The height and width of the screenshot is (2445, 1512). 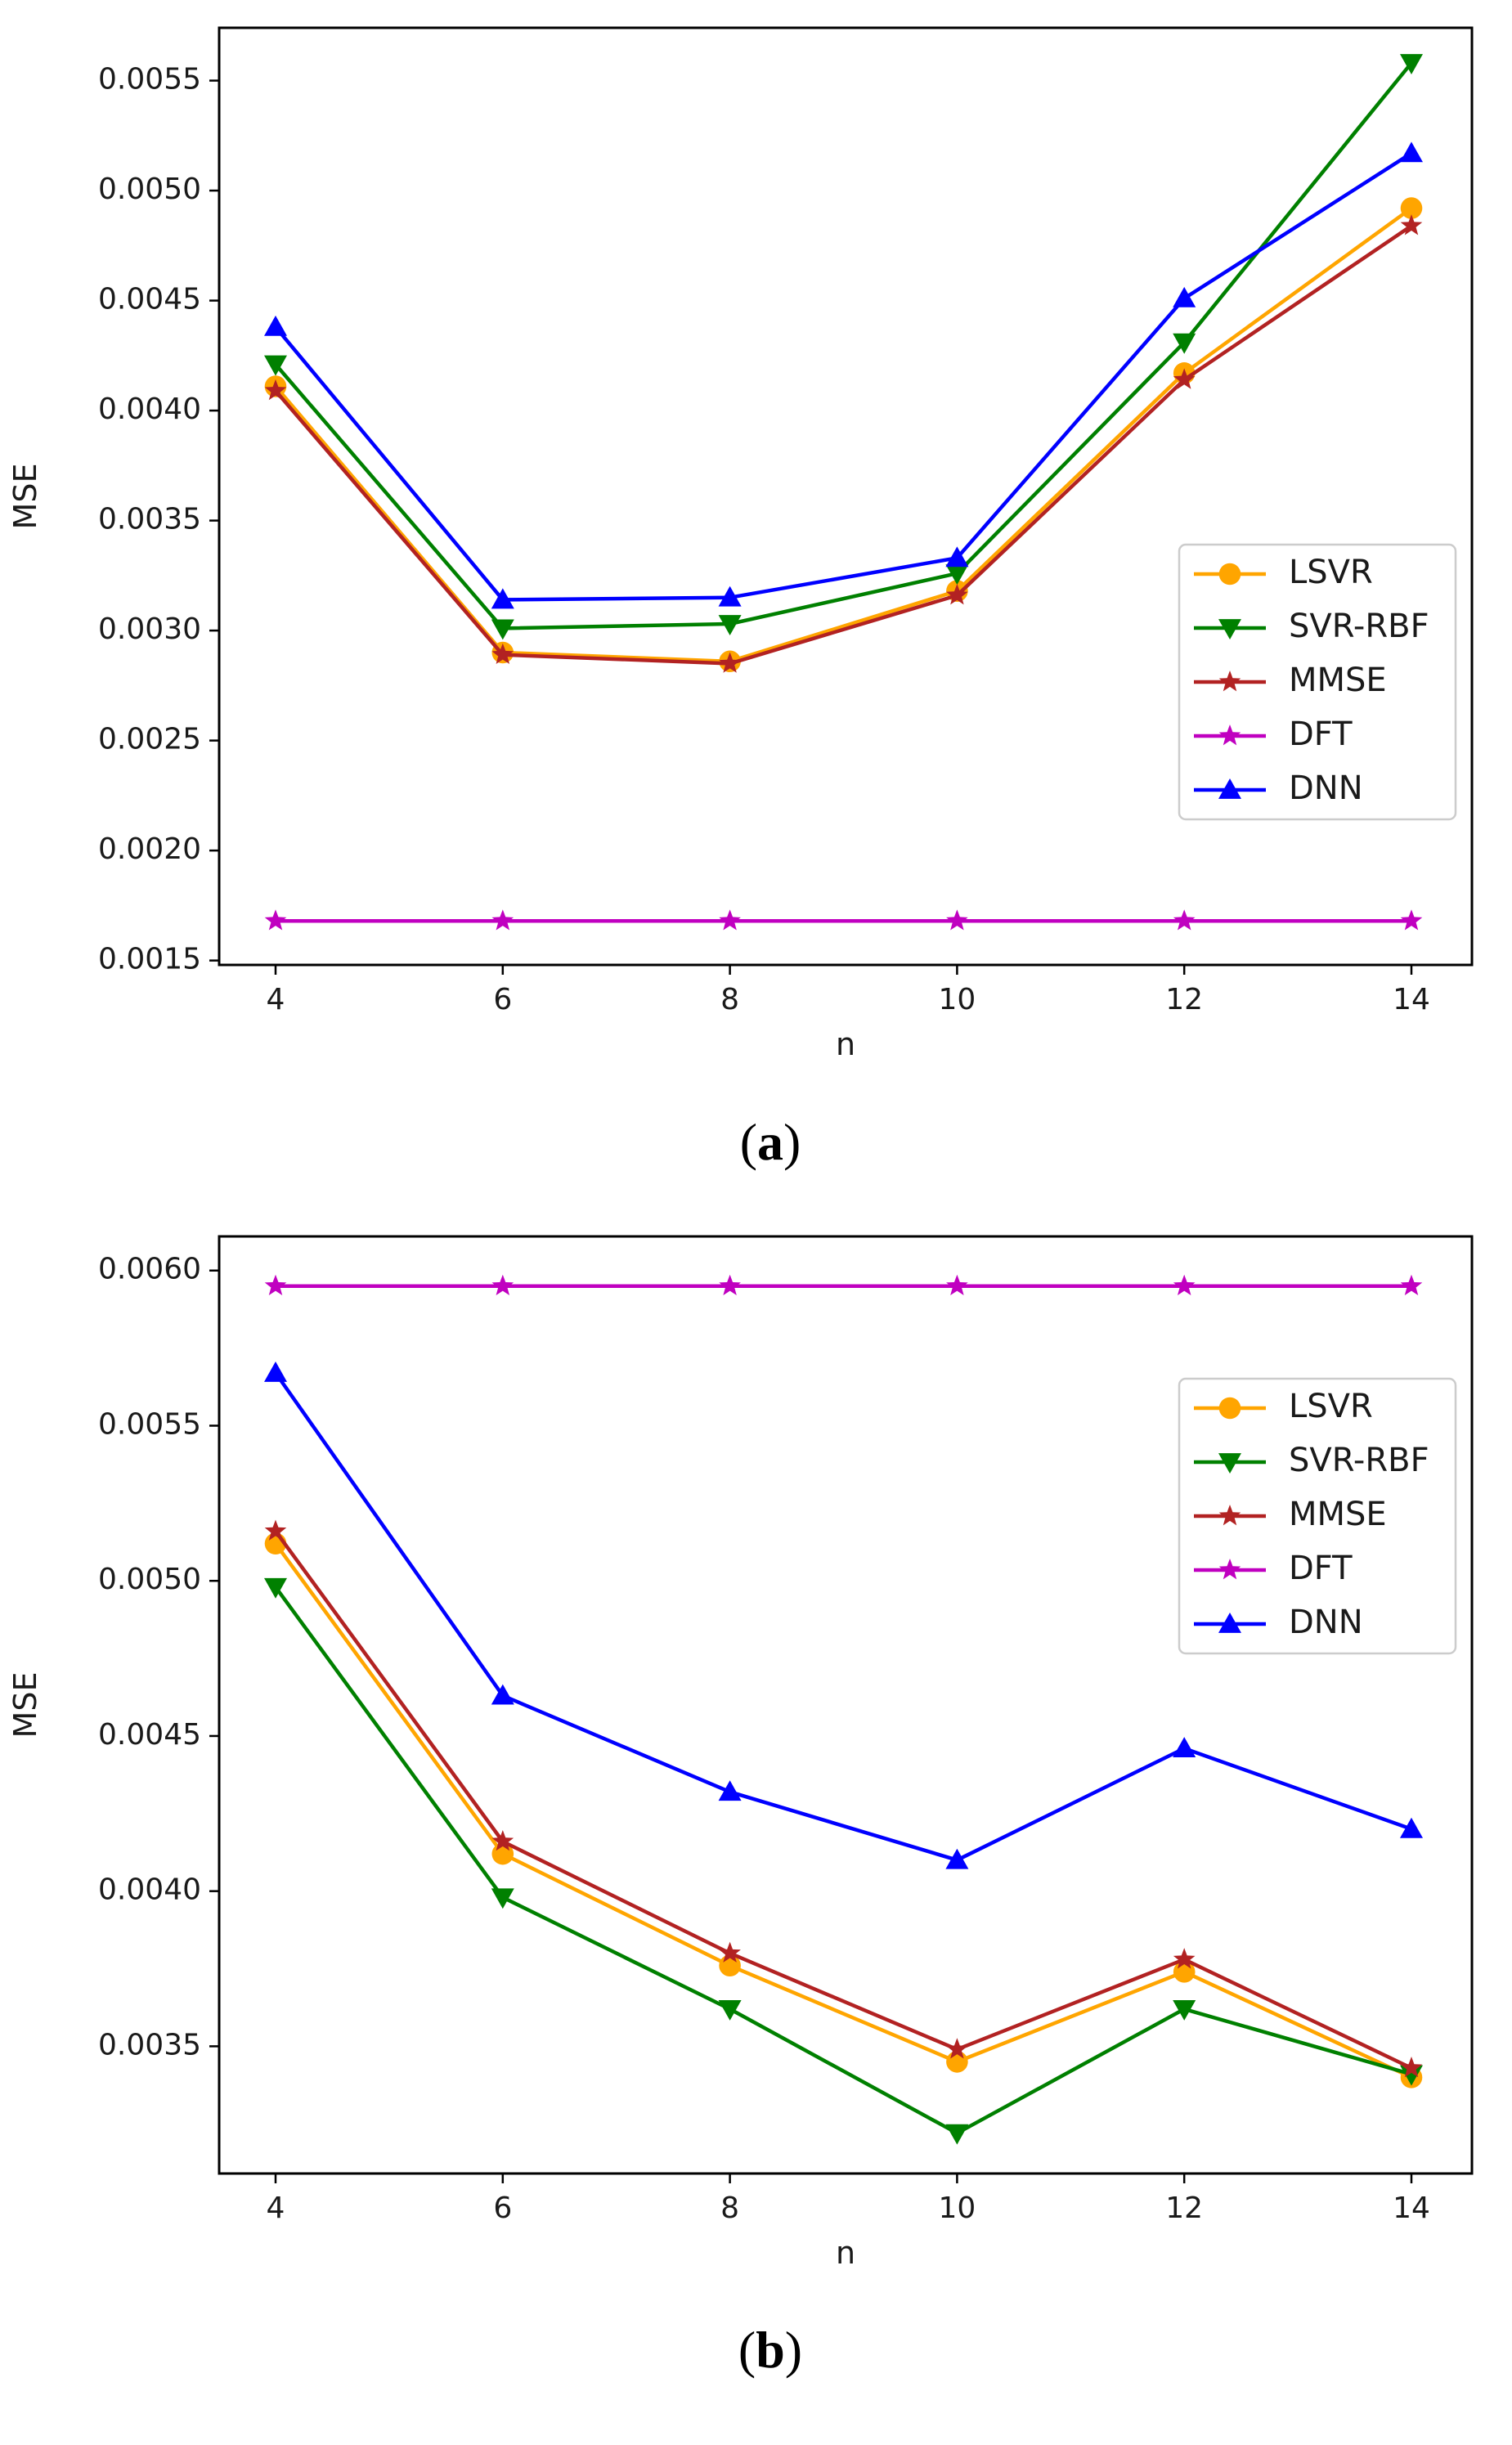 What do you see at coordinates (150, 409) in the screenshot?
I see `y-tick-label: 0.0040` at bounding box center [150, 409].